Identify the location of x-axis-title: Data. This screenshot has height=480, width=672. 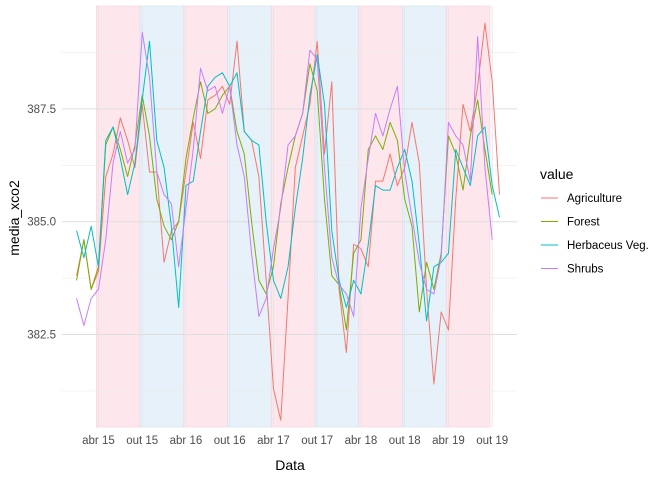
(290, 465).